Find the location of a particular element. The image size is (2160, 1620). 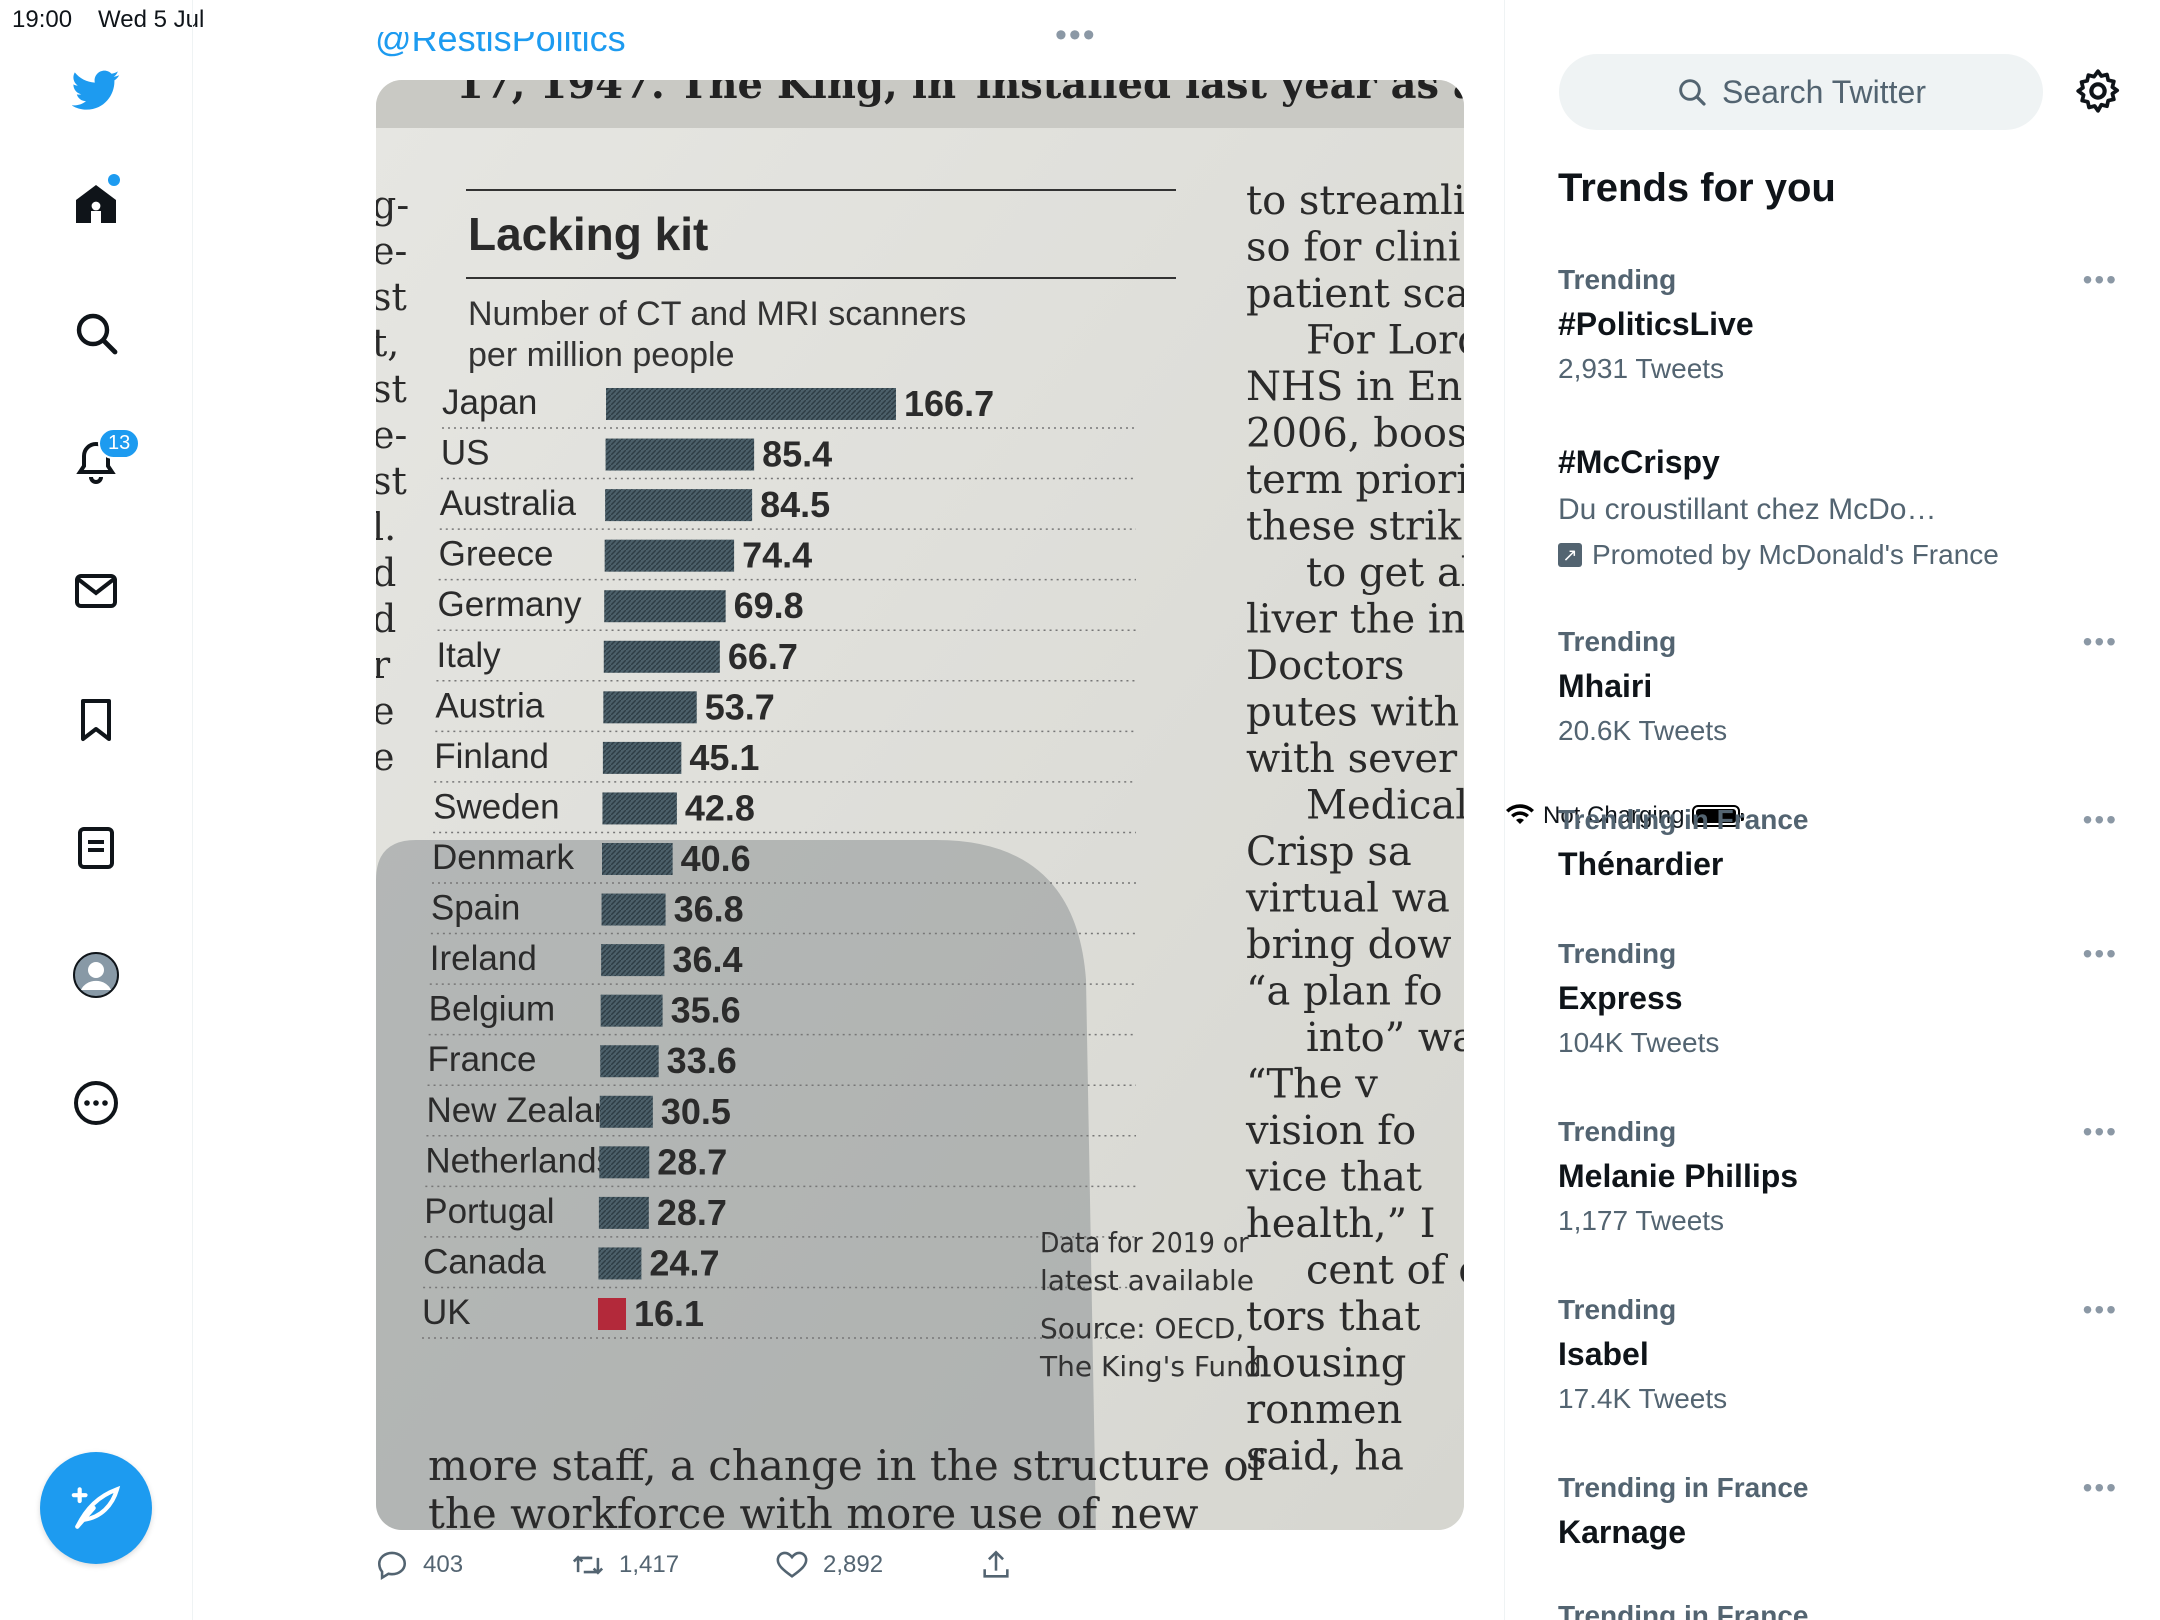

more-options-icon is located at coordinates (96, 1103).